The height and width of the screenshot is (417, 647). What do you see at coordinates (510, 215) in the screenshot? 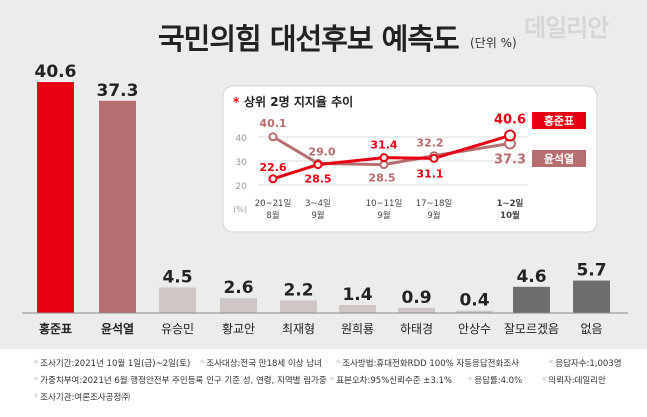
I see `trend-xlabel-month: 10월` at bounding box center [510, 215].